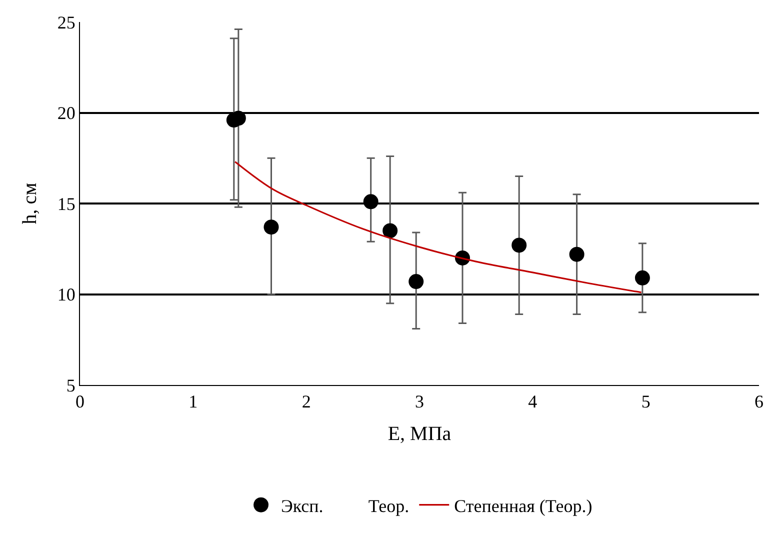 This screenshot has width=776, height=536. Describe the element at coordinates (759, 402) in the screenshot. I see `x-tick-label: 6` at that location.